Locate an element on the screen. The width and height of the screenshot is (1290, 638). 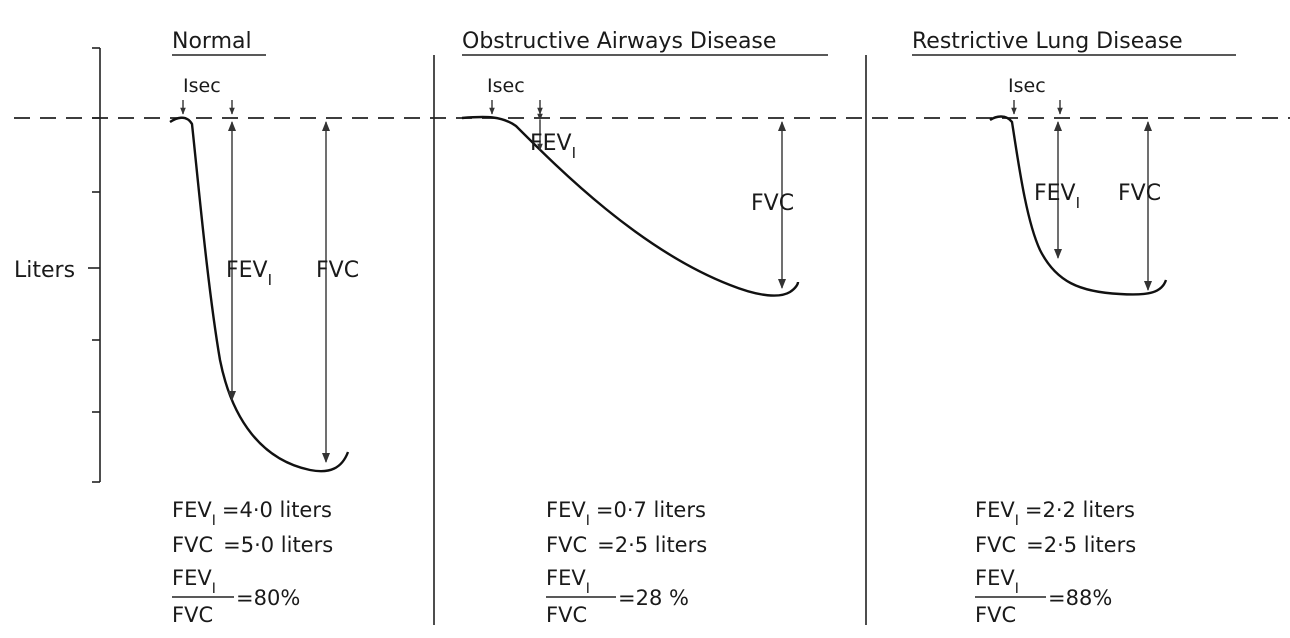
fev1-result: FEVI =2·2 liters is located at coordinates (1055, 513).